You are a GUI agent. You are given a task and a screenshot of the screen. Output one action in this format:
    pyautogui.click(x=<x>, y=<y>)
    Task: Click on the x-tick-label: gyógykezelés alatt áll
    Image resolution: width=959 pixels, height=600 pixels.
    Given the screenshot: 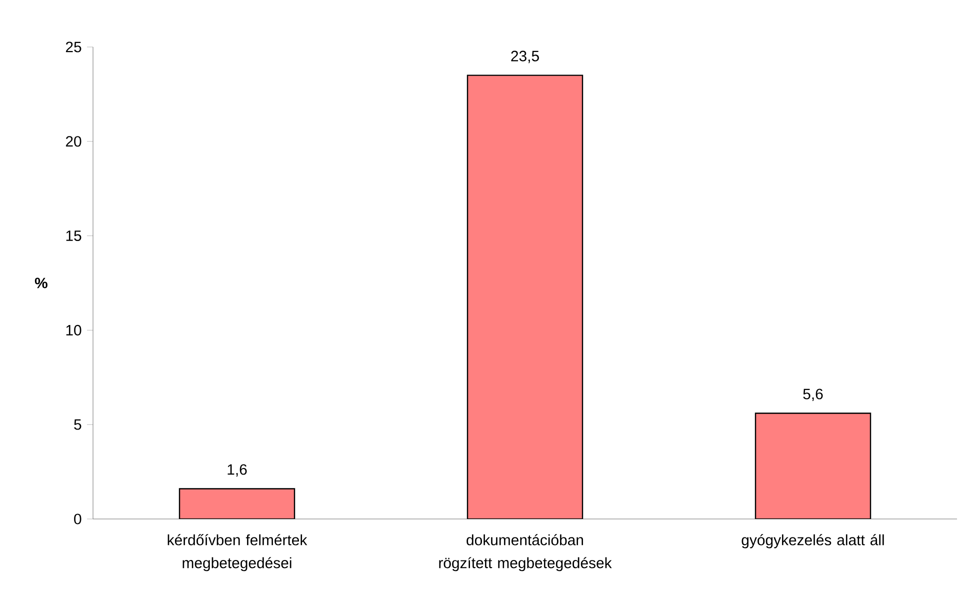 What is the action you would take?
    pyautogui.click(x=813, y=541)
    